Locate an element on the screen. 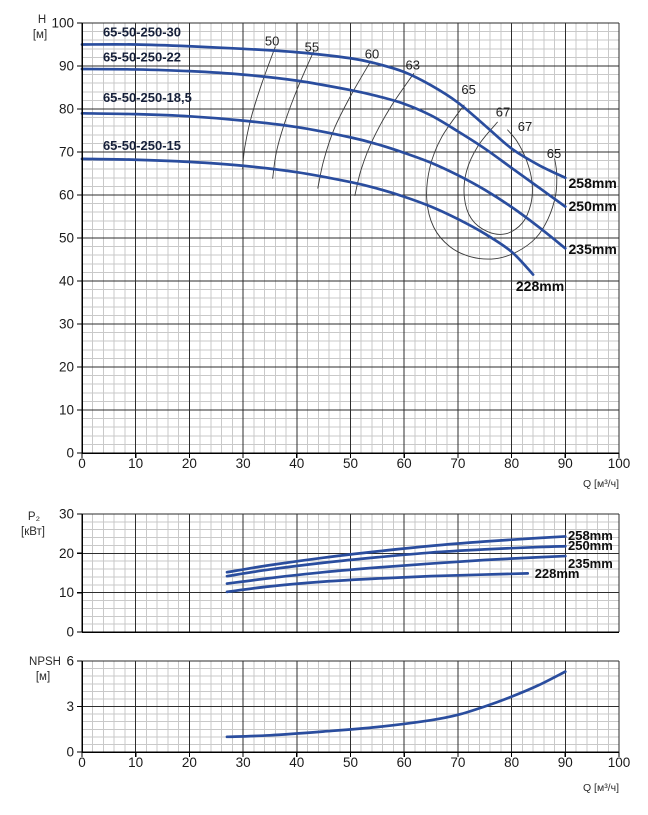  y-tick-label: 6 is located at coordinates (70, 661).